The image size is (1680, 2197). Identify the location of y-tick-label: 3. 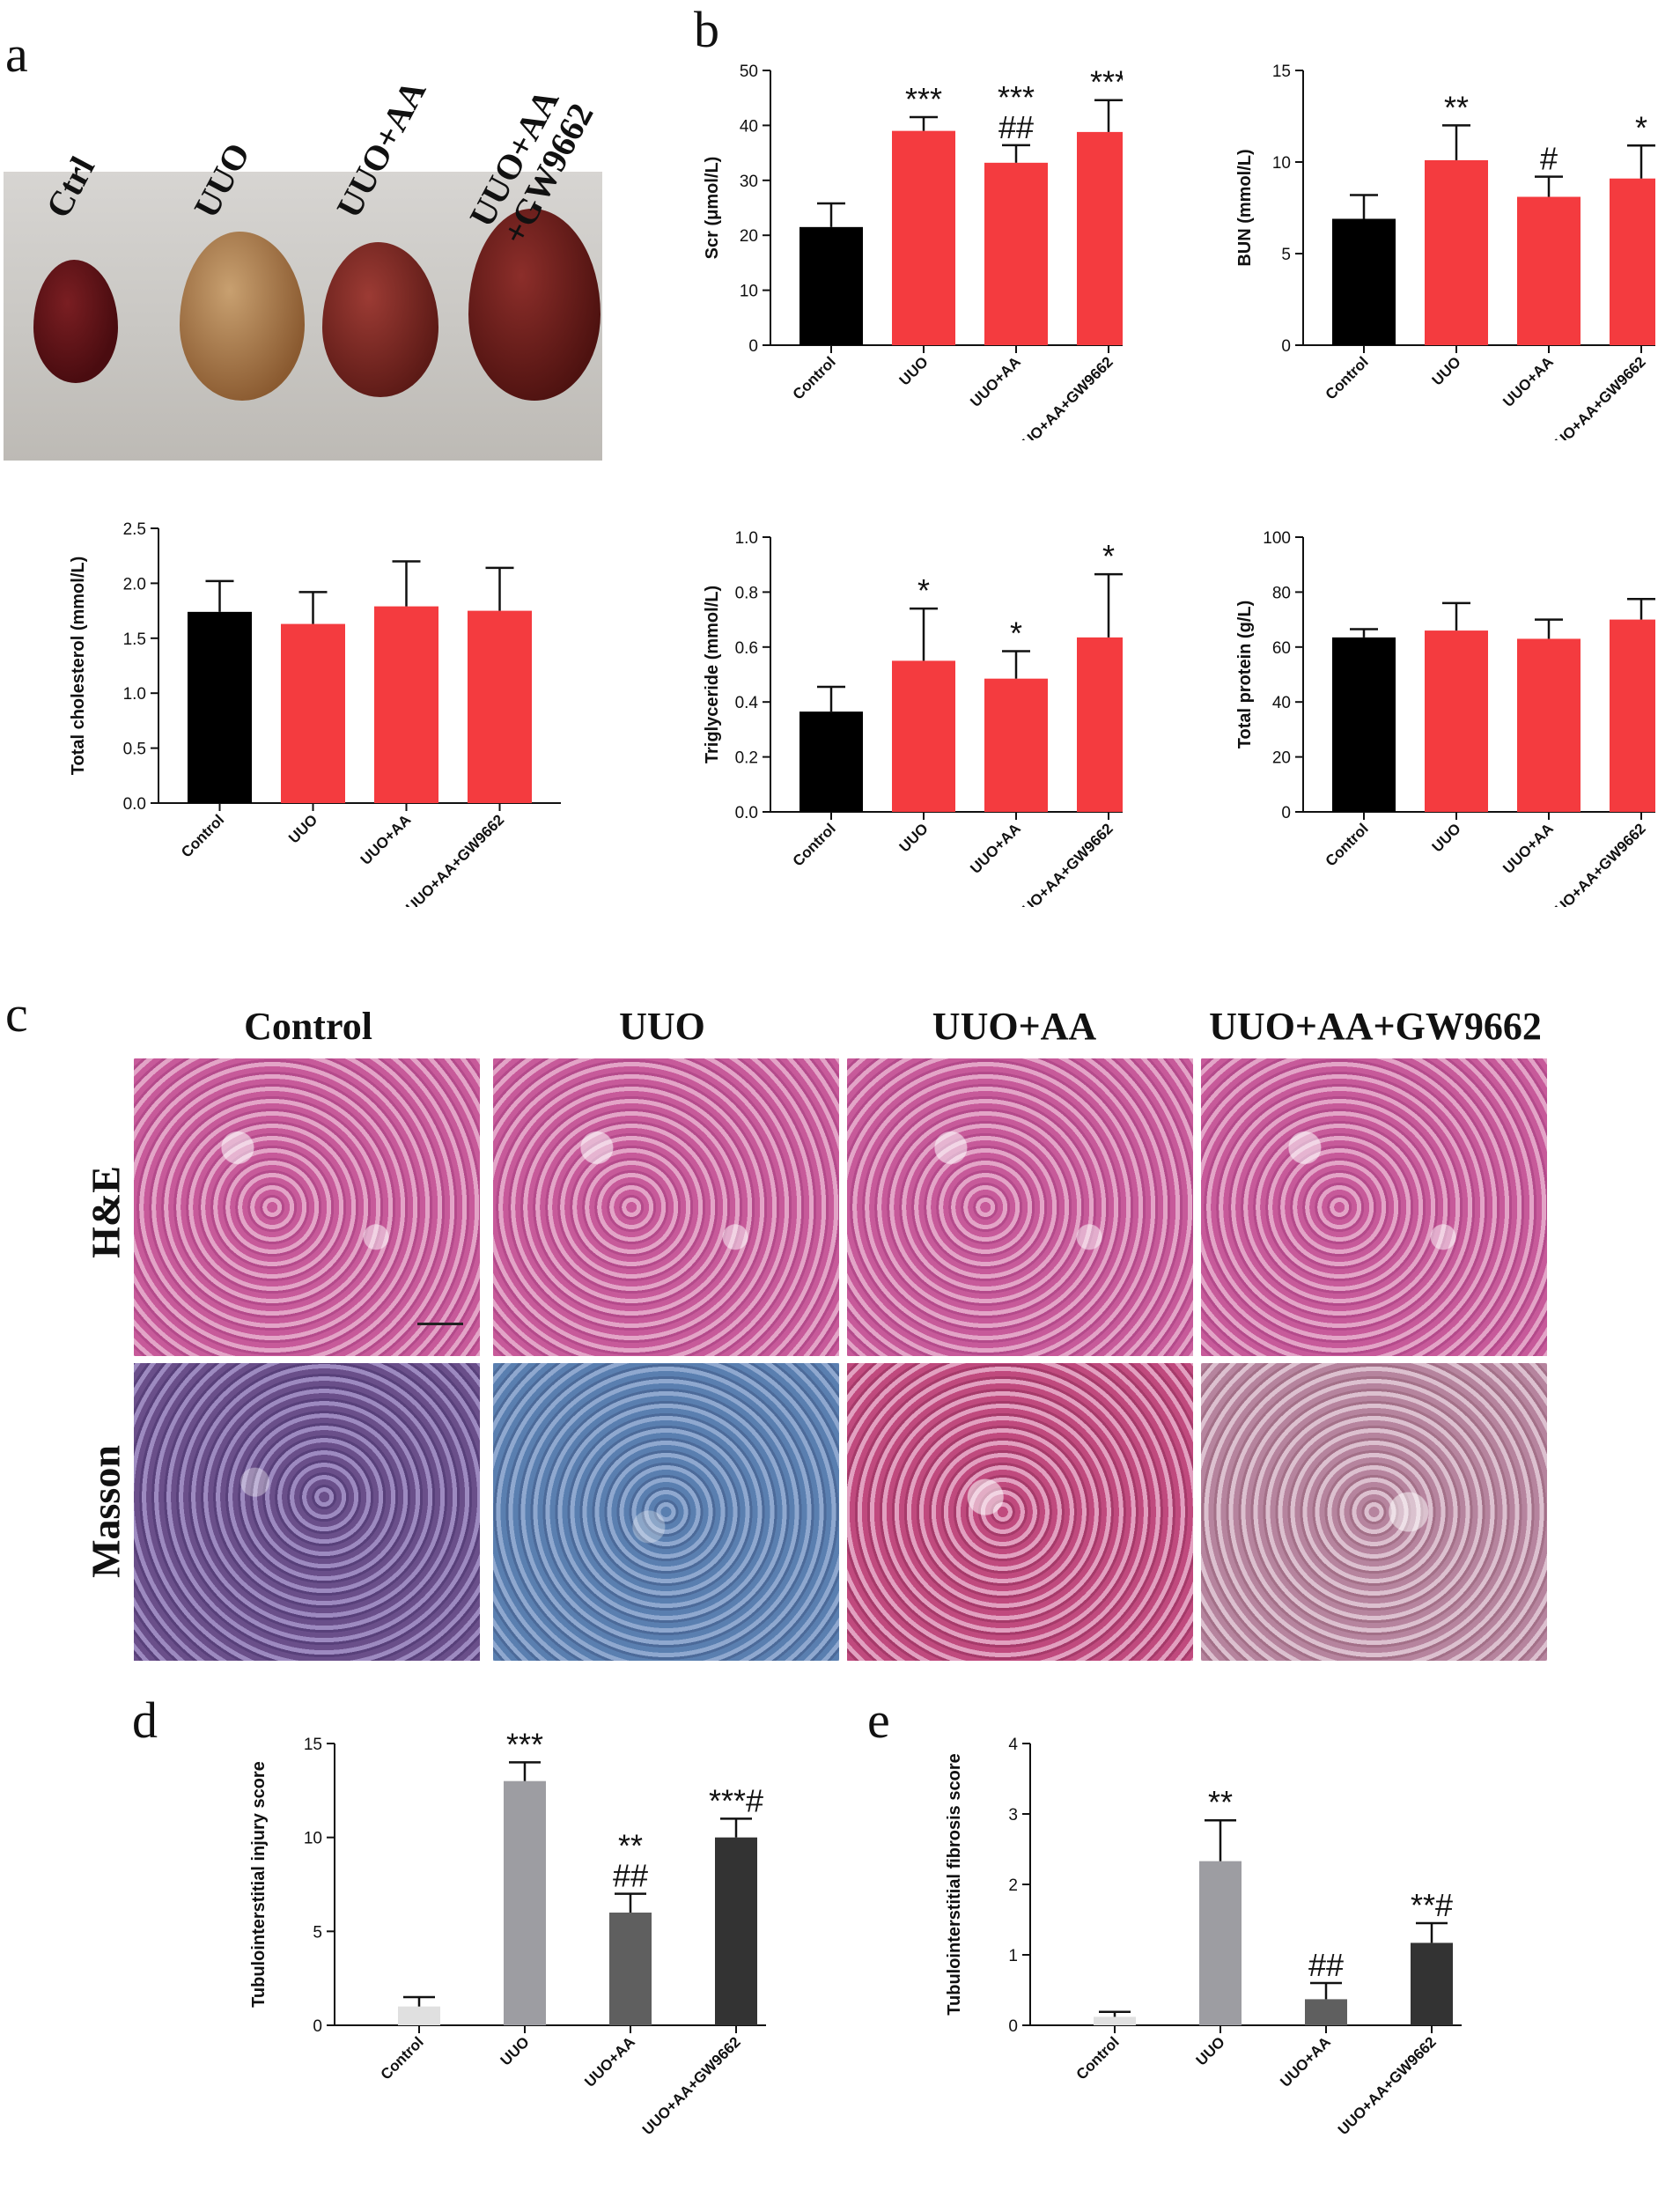
(1013, 1815).